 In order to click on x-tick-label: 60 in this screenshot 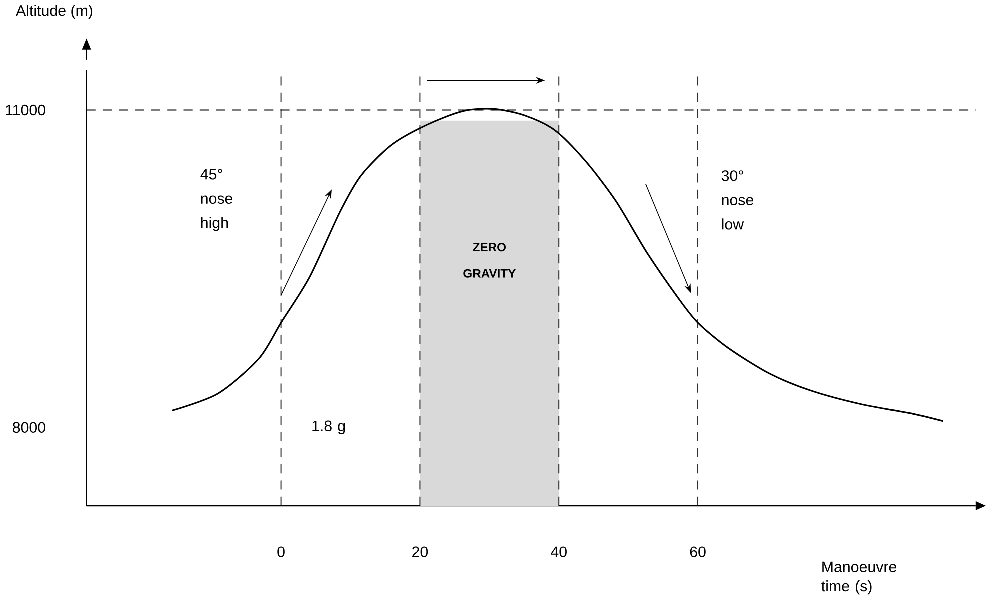, I will do `click(698, 552)`.